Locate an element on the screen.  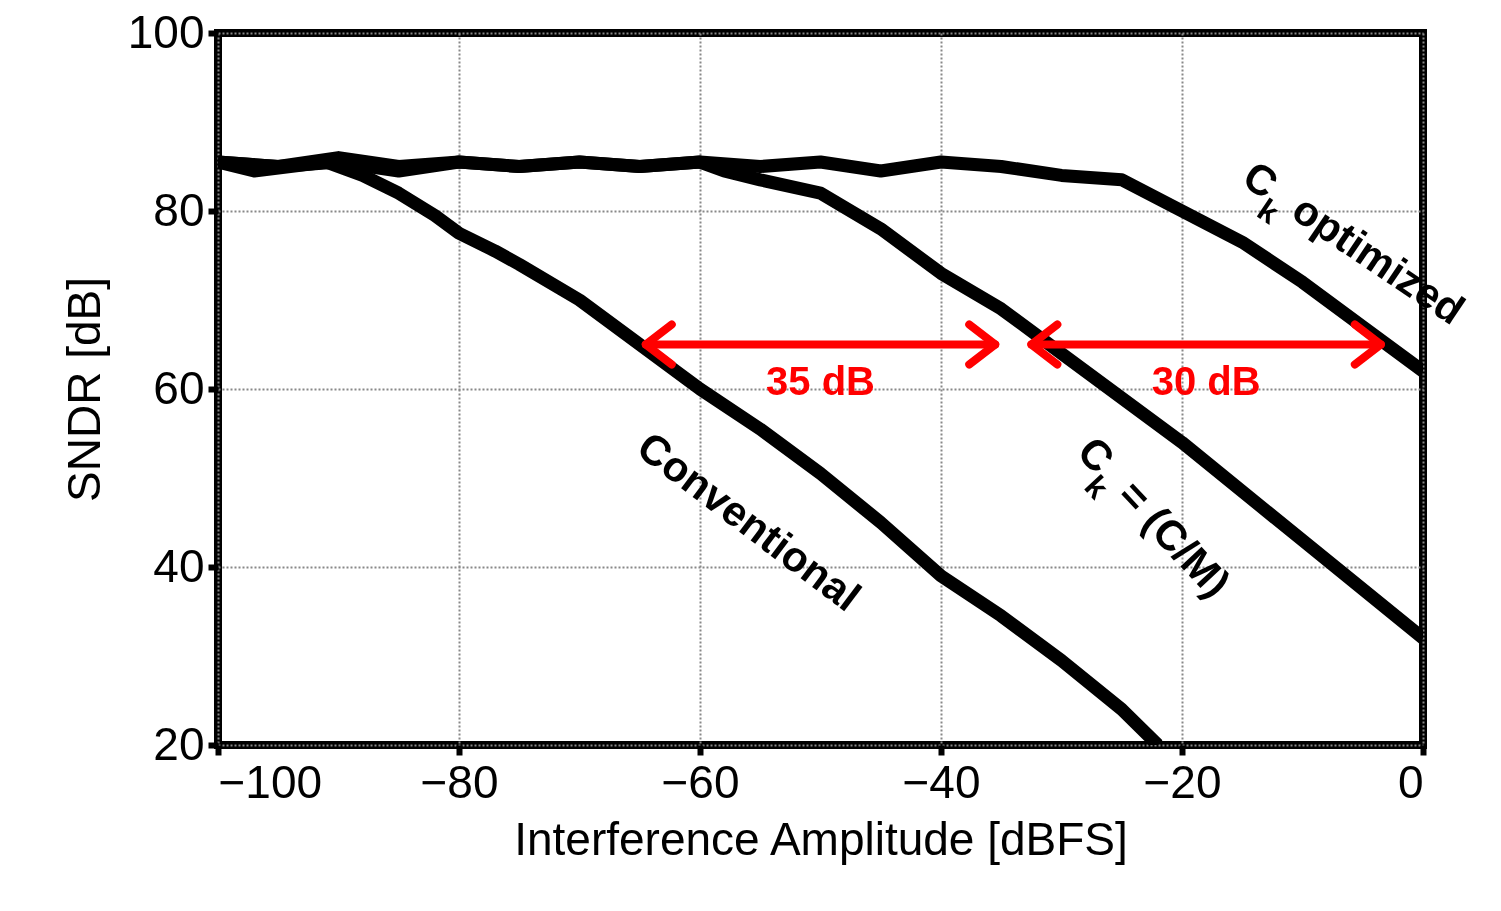
y-tick-label: 80 is located at coordinates (179, 209).